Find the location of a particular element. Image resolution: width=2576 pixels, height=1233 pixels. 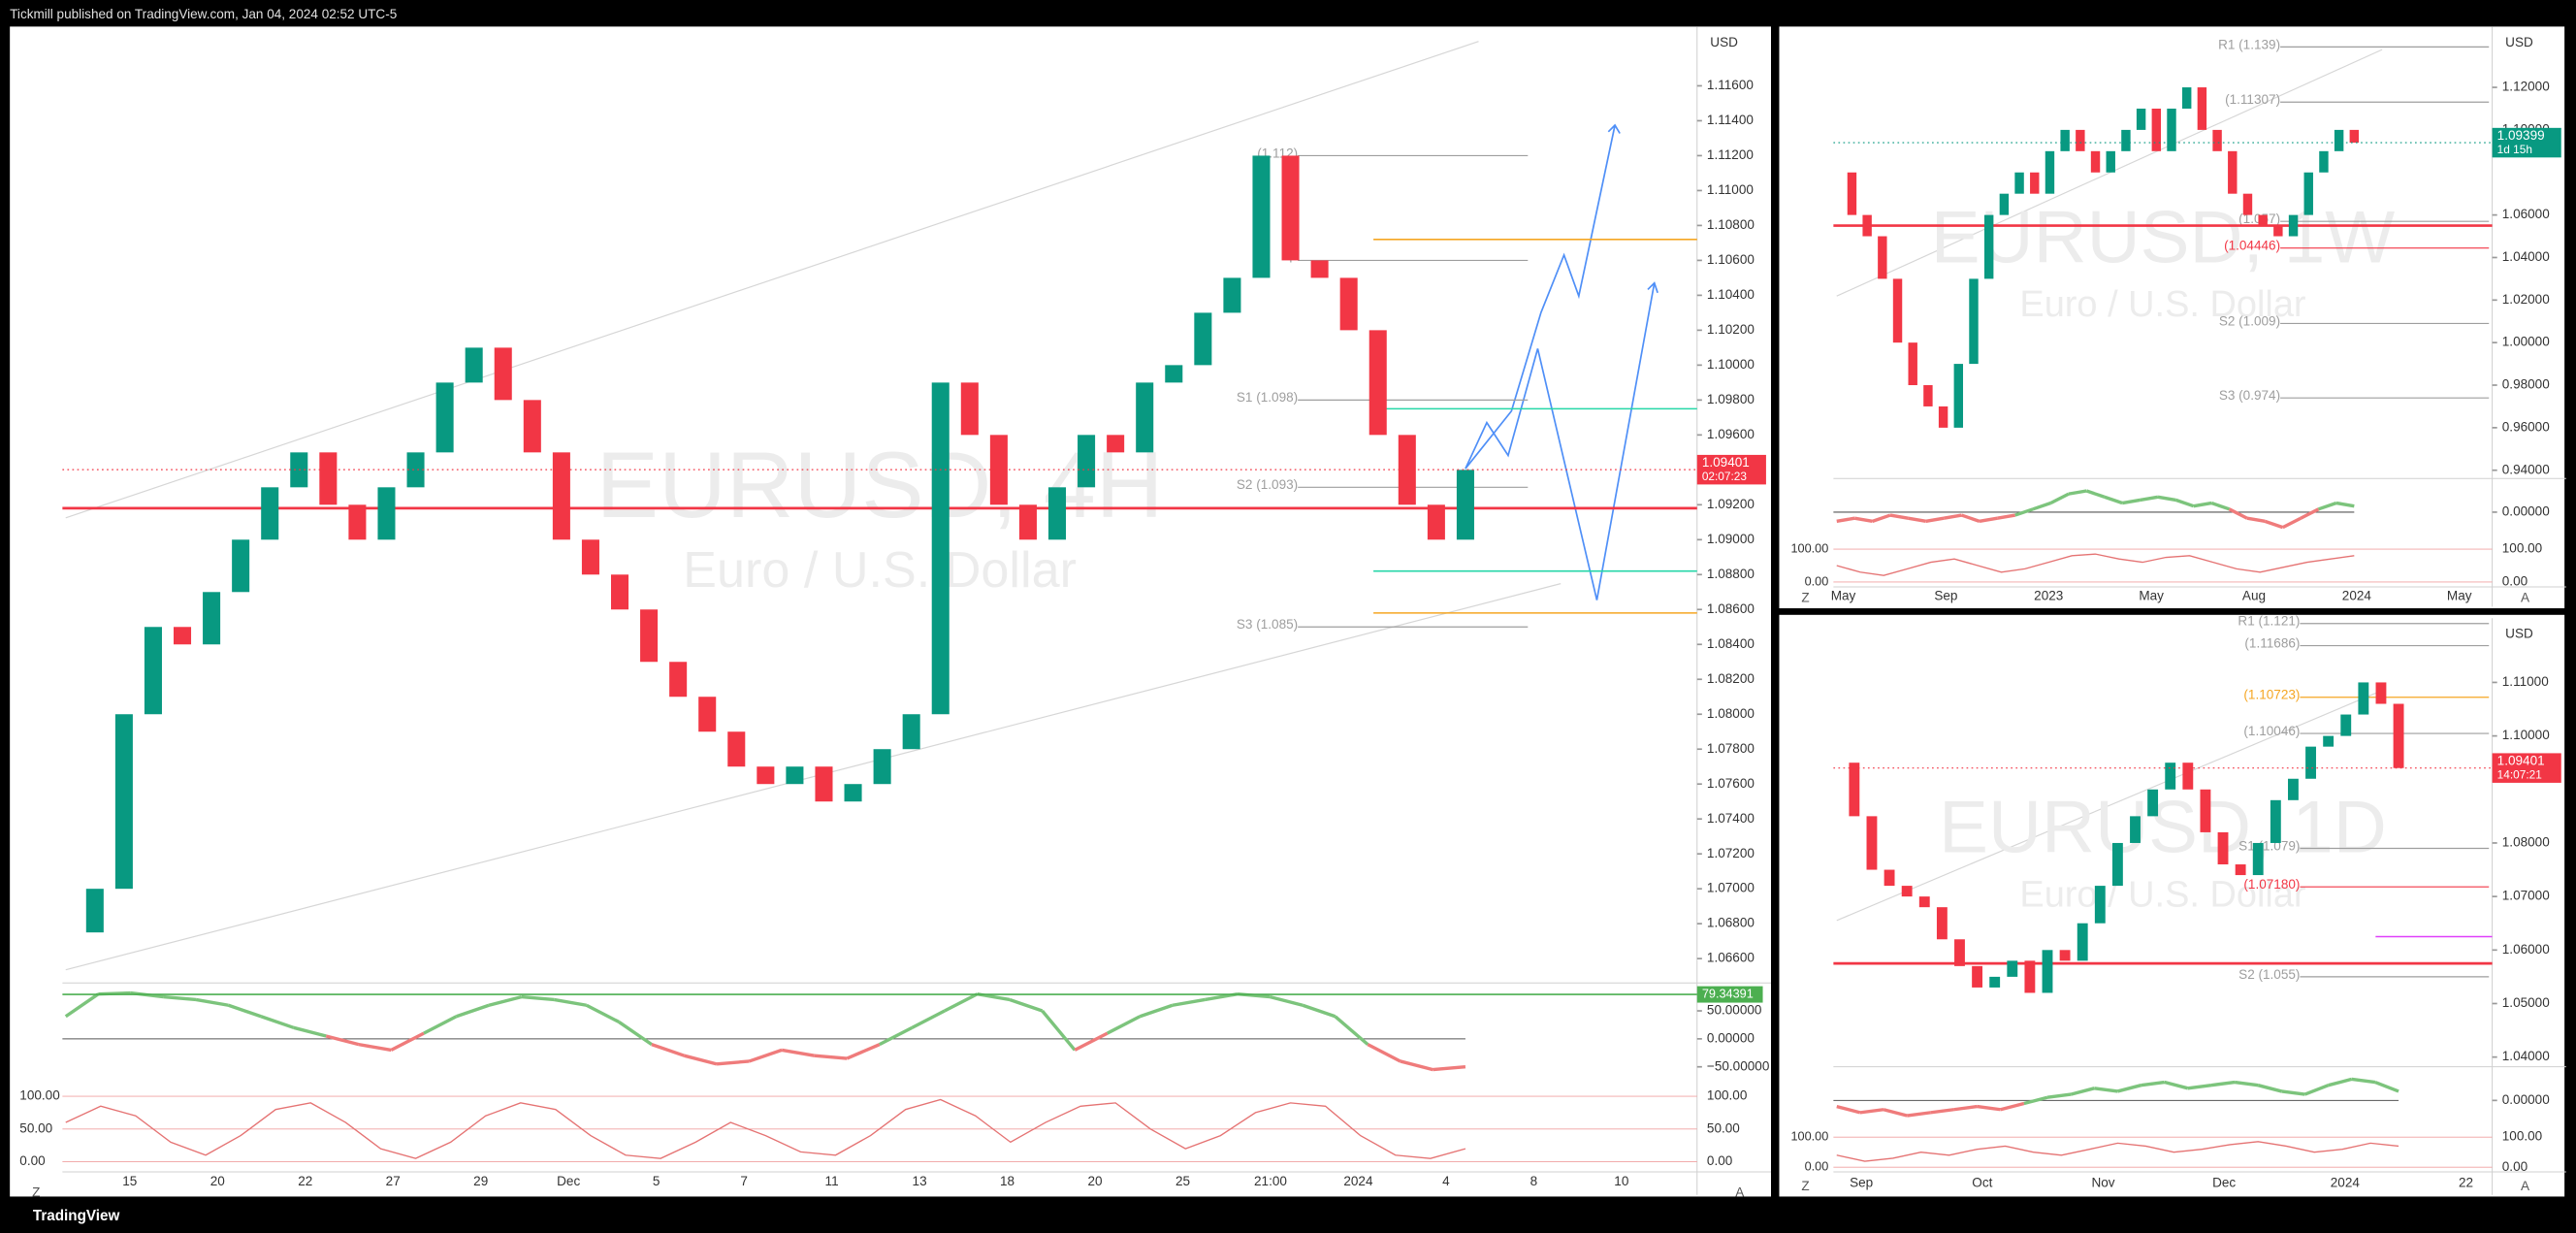

last-price-timer: 1d 15h is located at coordinates (2514, 150).